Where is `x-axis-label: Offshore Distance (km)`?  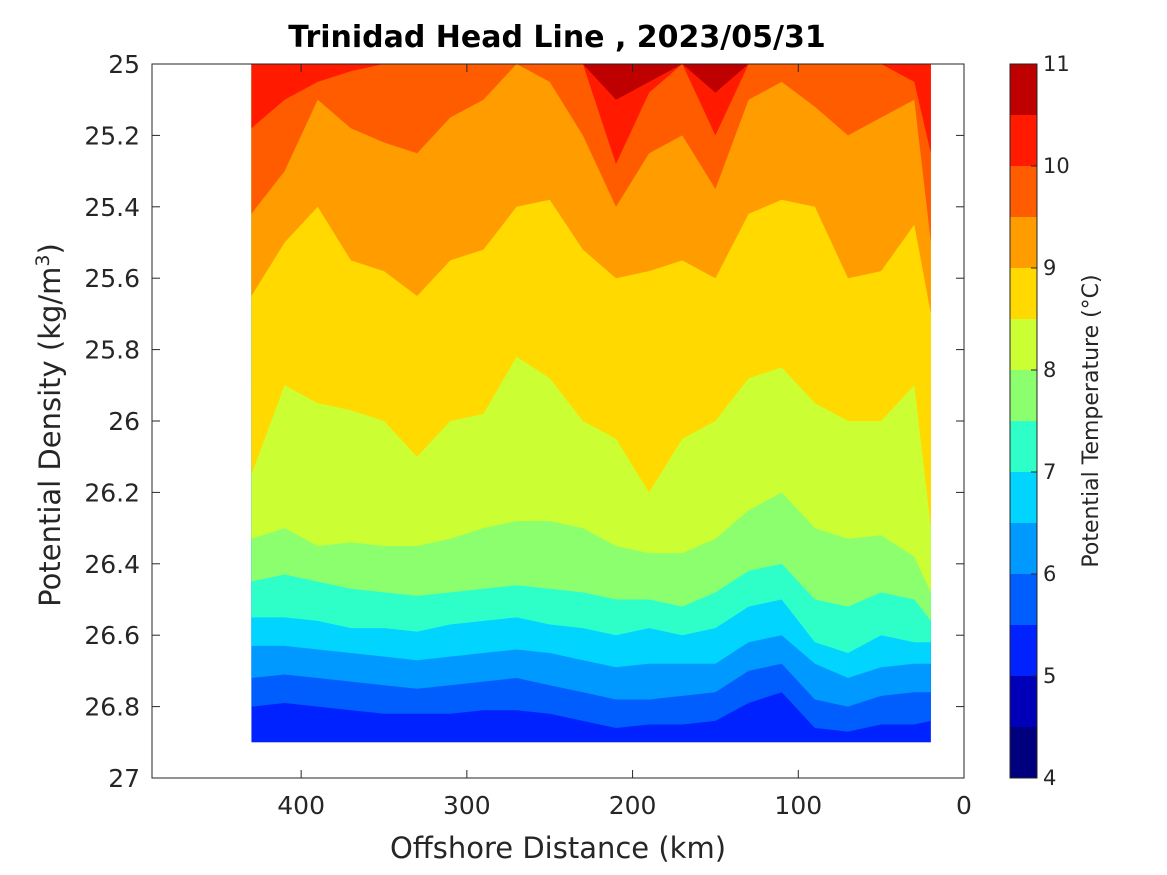
x-axis-label: Offshore Distance (km) is located at coordinates (558, 848).